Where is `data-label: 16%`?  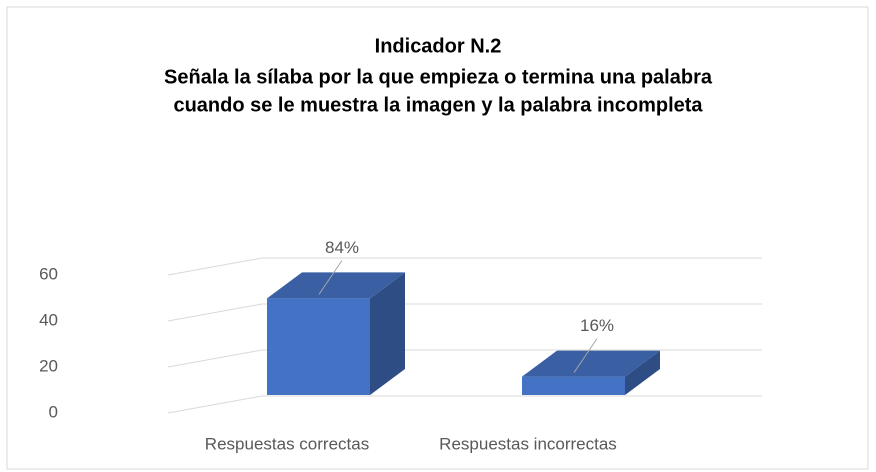
data-label: 16% is located at coordinates (597, 325).